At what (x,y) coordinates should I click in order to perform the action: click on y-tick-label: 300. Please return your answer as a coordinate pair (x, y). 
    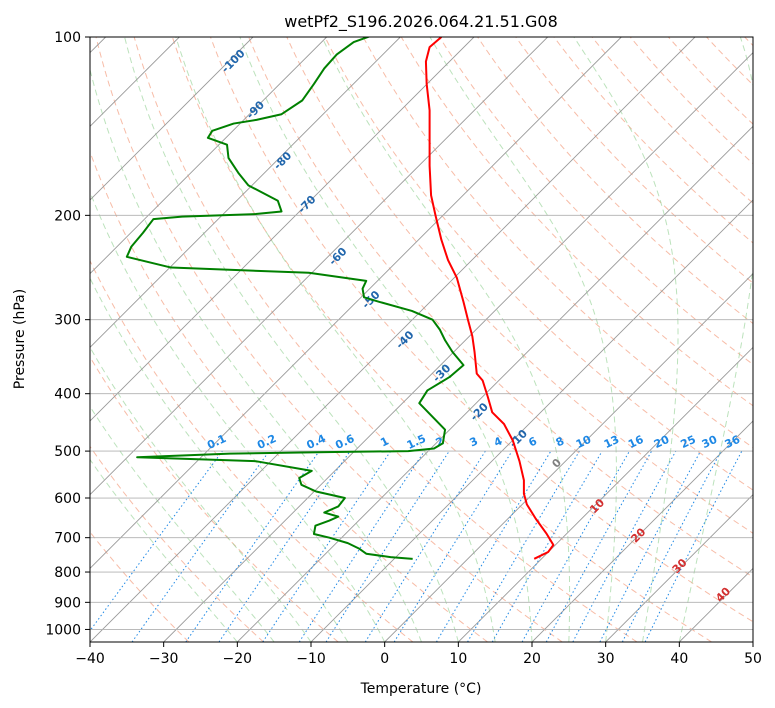
    Looking at the image, I should click on (67, 321).